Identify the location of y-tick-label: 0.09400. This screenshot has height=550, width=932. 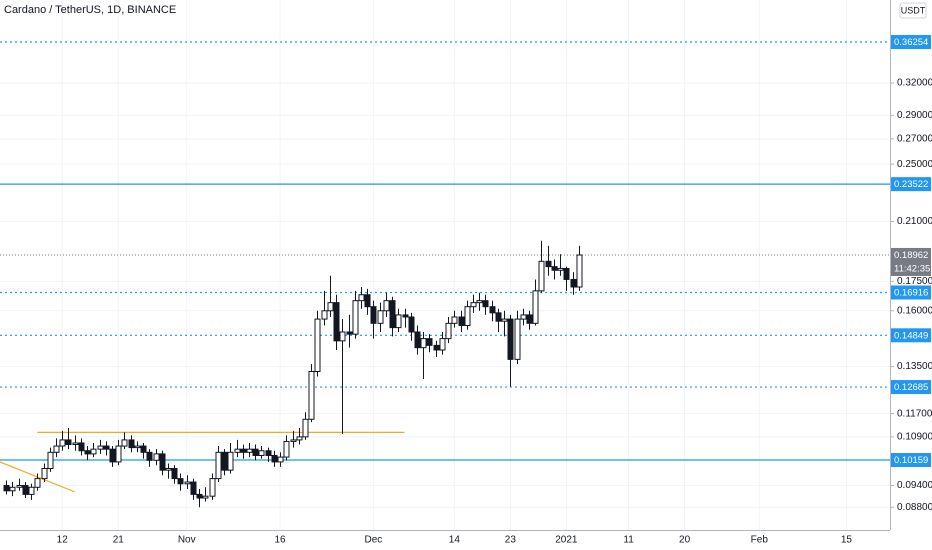
(914, 485).